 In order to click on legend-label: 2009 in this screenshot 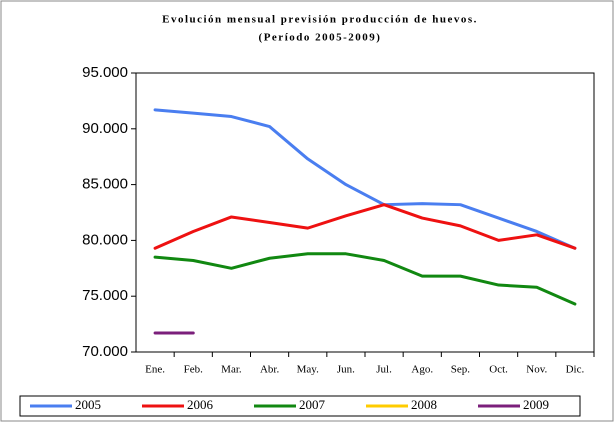, I will do `click(536, 404)`.